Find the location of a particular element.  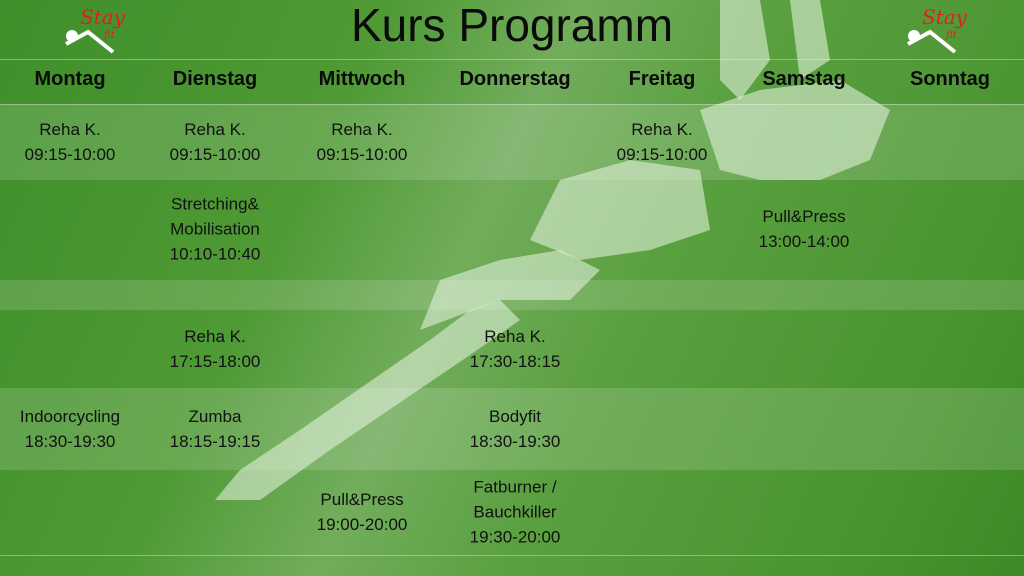

course-name: Bauchkiller is located at coordinates (515, 512).